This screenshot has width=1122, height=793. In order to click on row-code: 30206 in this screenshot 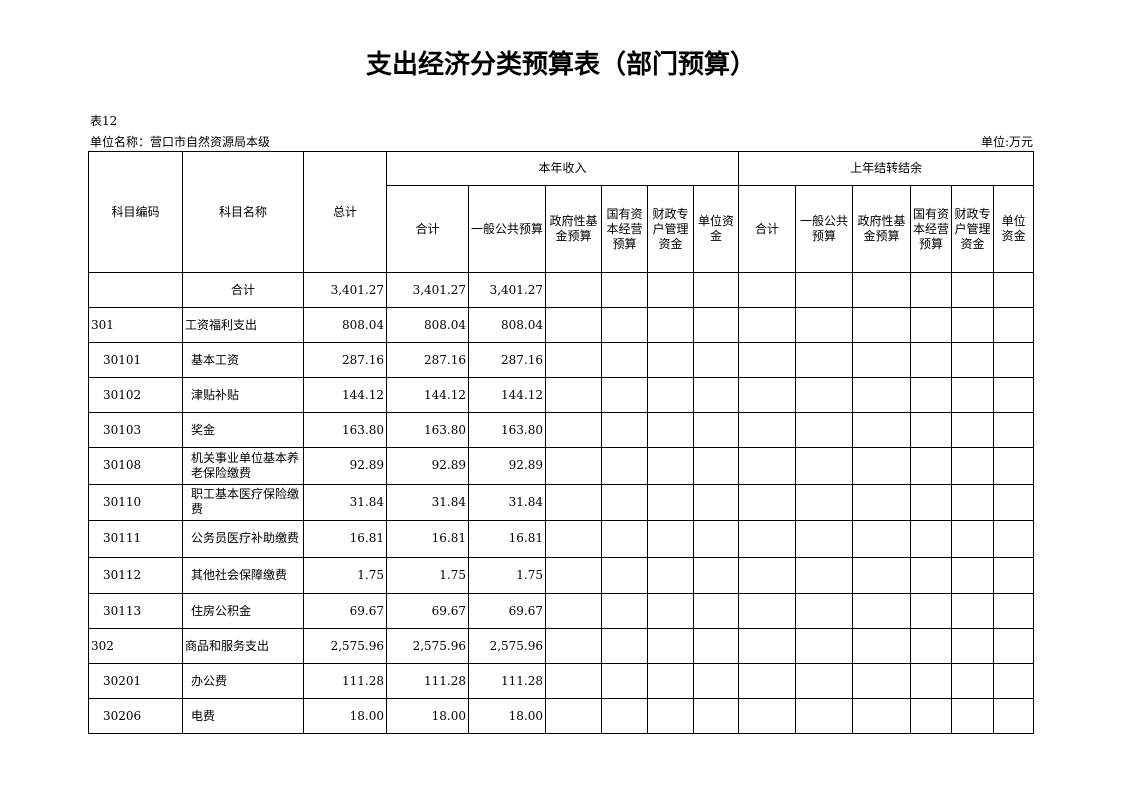, I will do `click(135, 716)`.